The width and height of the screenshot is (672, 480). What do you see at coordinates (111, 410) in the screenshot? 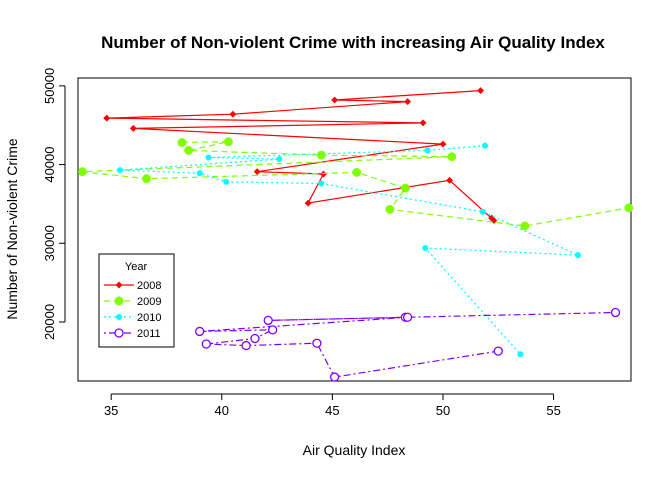
I see `x-tick-label: 35` at bounding box center [111, 410].